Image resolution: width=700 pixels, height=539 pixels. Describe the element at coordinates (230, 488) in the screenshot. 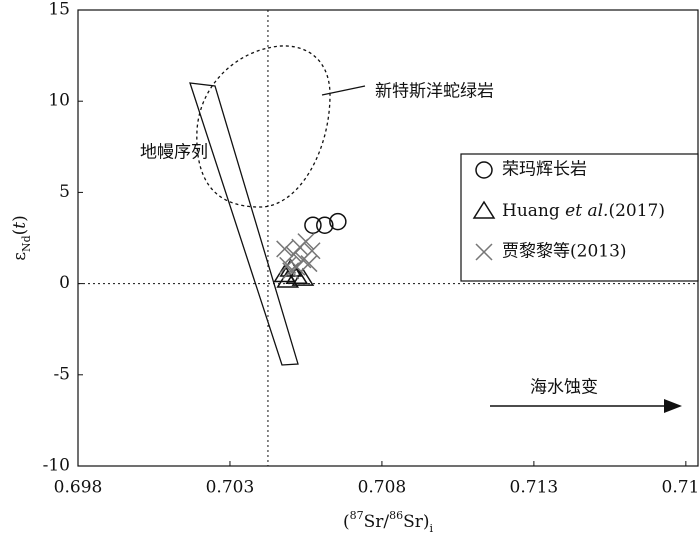

I see `x-tick-label: 0.703` at that location.